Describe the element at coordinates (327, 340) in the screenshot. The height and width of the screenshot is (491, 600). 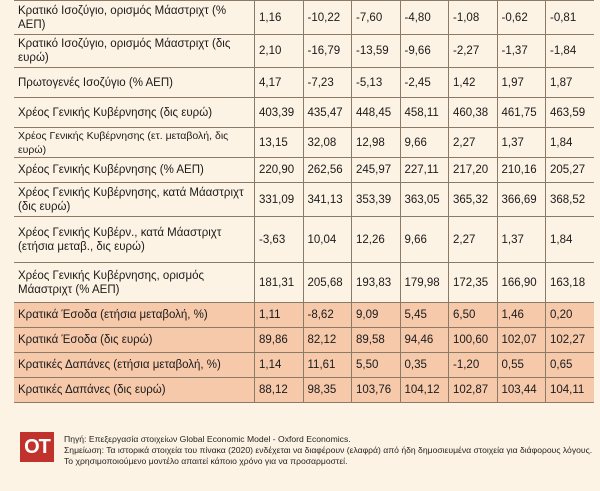
I see `cell-value: 82,12` at that location.